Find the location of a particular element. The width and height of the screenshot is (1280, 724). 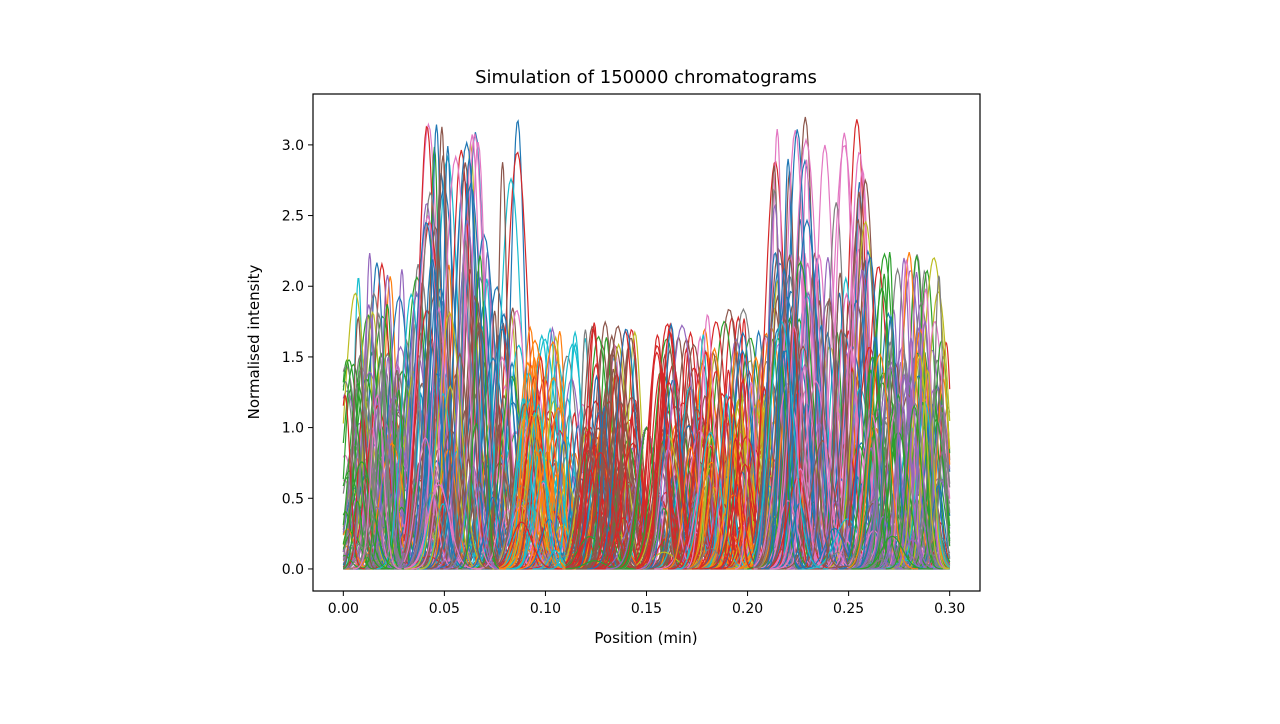

y-axis: 0.0 0.5 1.0 1.5 2.0 2.5 3.0 is located at coordinates (297, 358).